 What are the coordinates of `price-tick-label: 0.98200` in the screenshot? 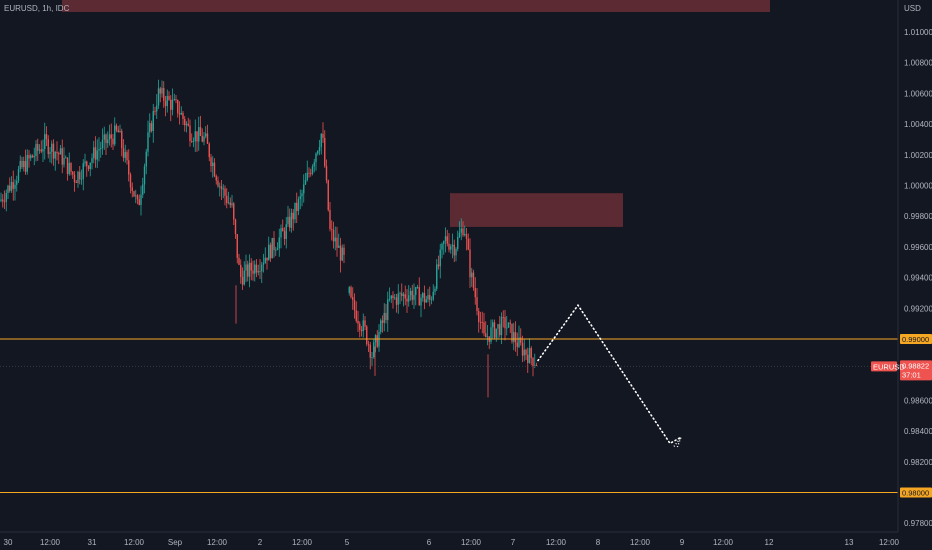 It's located at (918, 462).